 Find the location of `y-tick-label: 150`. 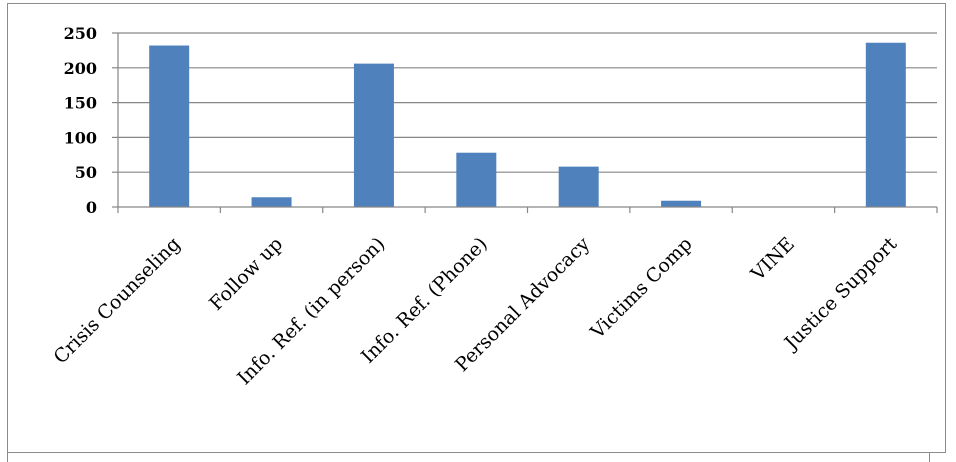

y-tick-label: 150 is located at coordinates (80, 103).